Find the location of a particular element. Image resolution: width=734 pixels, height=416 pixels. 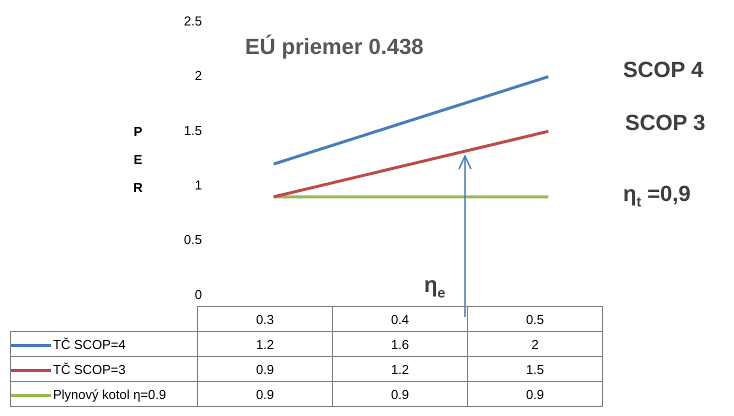

y-tick-label: 1.5 is located at coordinates (193, 130).